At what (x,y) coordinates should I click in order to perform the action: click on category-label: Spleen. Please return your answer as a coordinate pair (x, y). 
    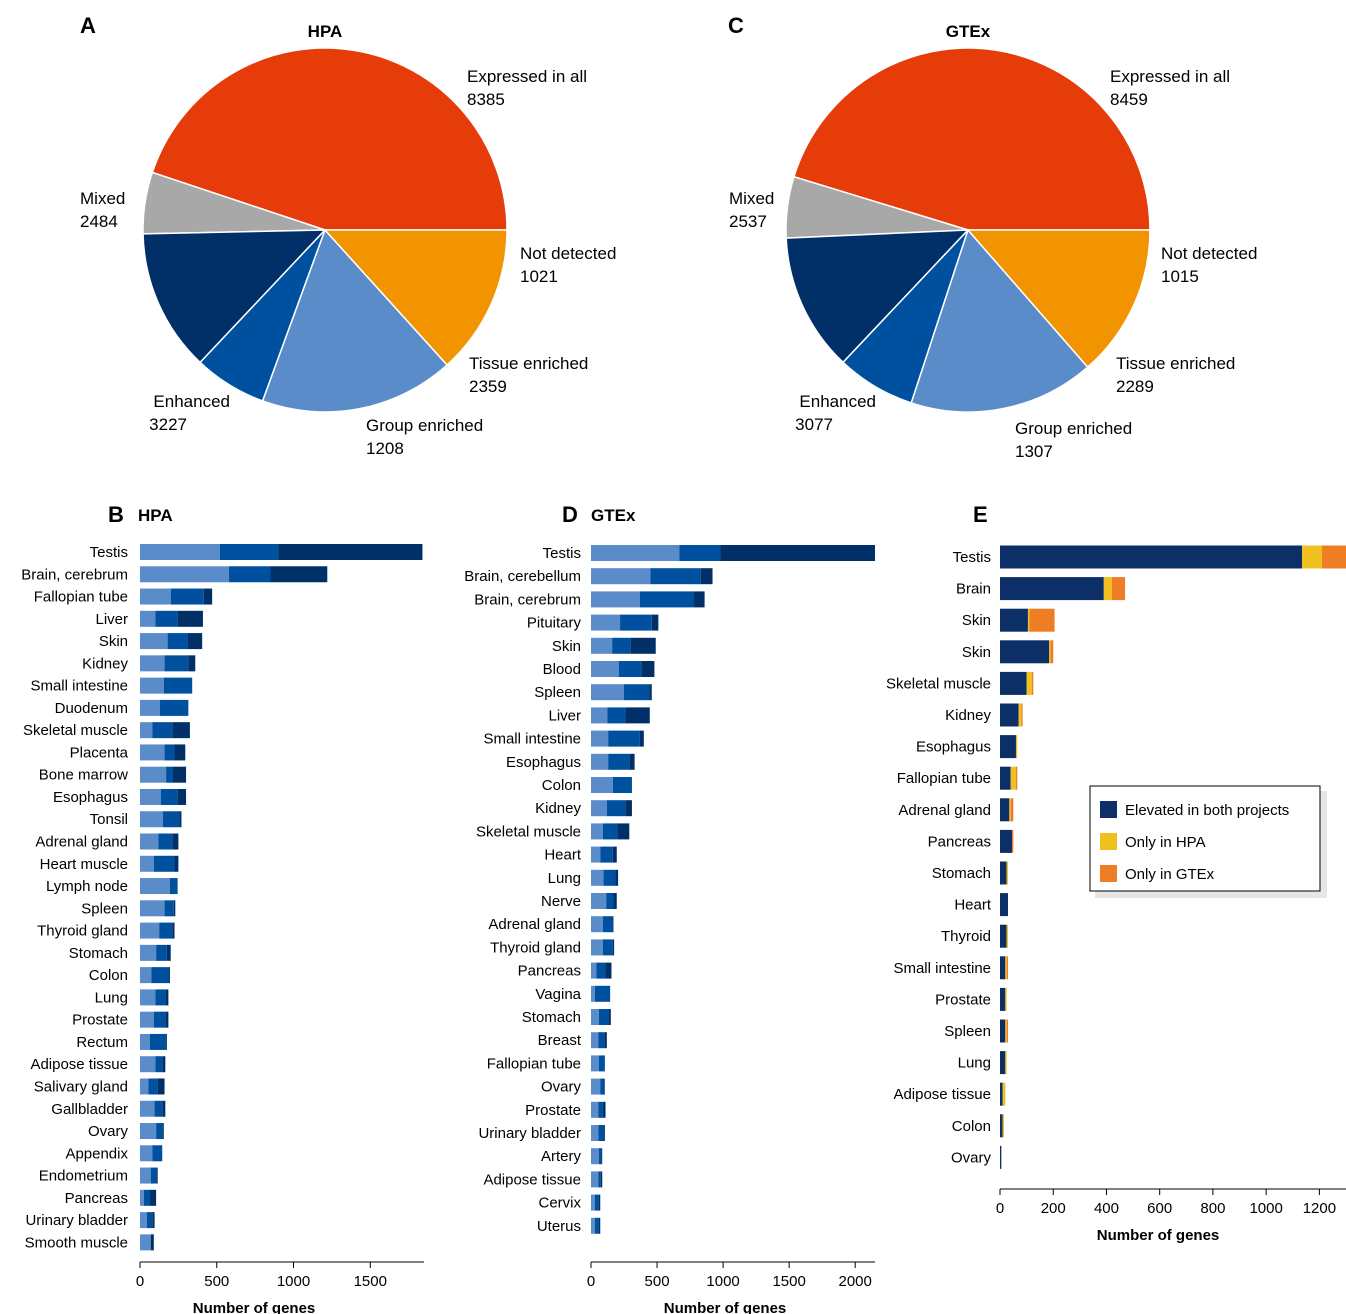
    Looking at the image, I should click on (104, 908).